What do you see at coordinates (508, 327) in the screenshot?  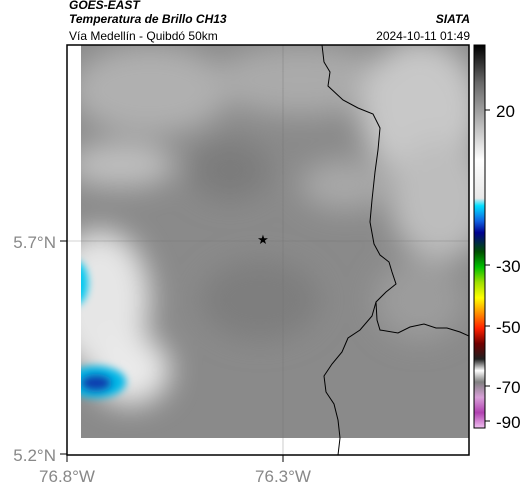 I see `colorbar-label-neg50: -50` at bounding box center [508, 327].